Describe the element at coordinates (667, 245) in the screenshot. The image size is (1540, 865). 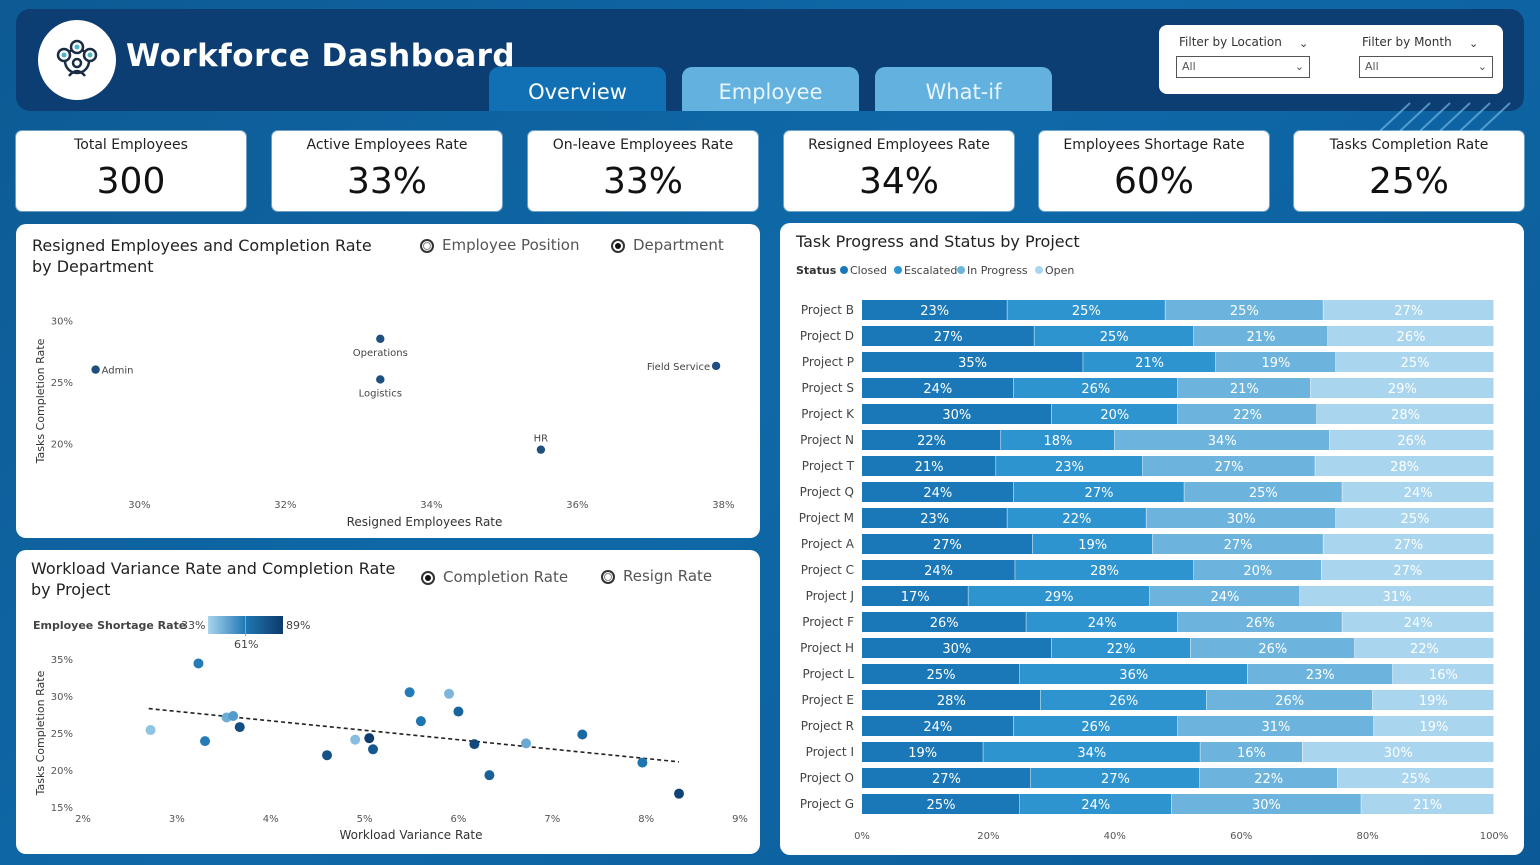
I see `radio-department: Department` at that location.